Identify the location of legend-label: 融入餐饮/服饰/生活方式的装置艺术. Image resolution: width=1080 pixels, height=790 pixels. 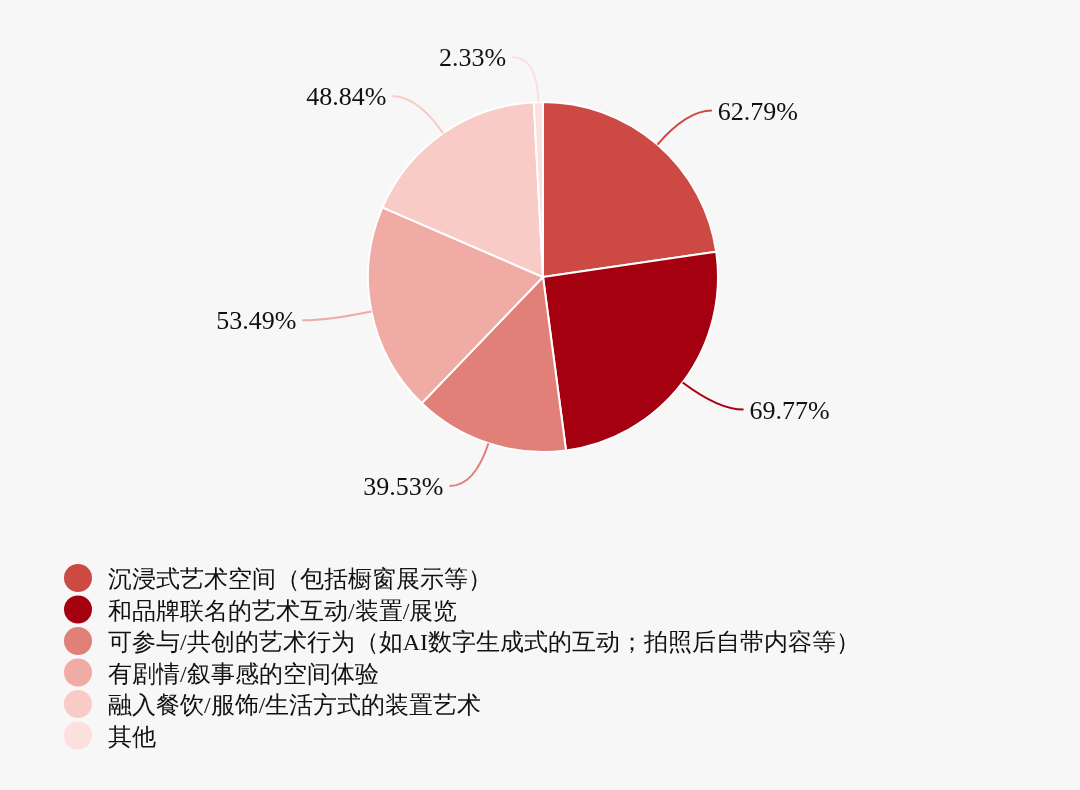
(295, 705).